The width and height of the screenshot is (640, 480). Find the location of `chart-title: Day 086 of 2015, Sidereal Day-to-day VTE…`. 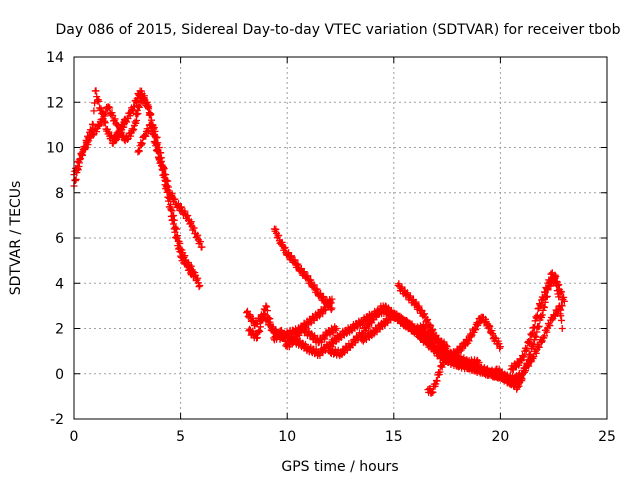

chart-title: Day 086 of 2015, Sidereal Day-to-day VTE… is located at coordinates (337, 30).